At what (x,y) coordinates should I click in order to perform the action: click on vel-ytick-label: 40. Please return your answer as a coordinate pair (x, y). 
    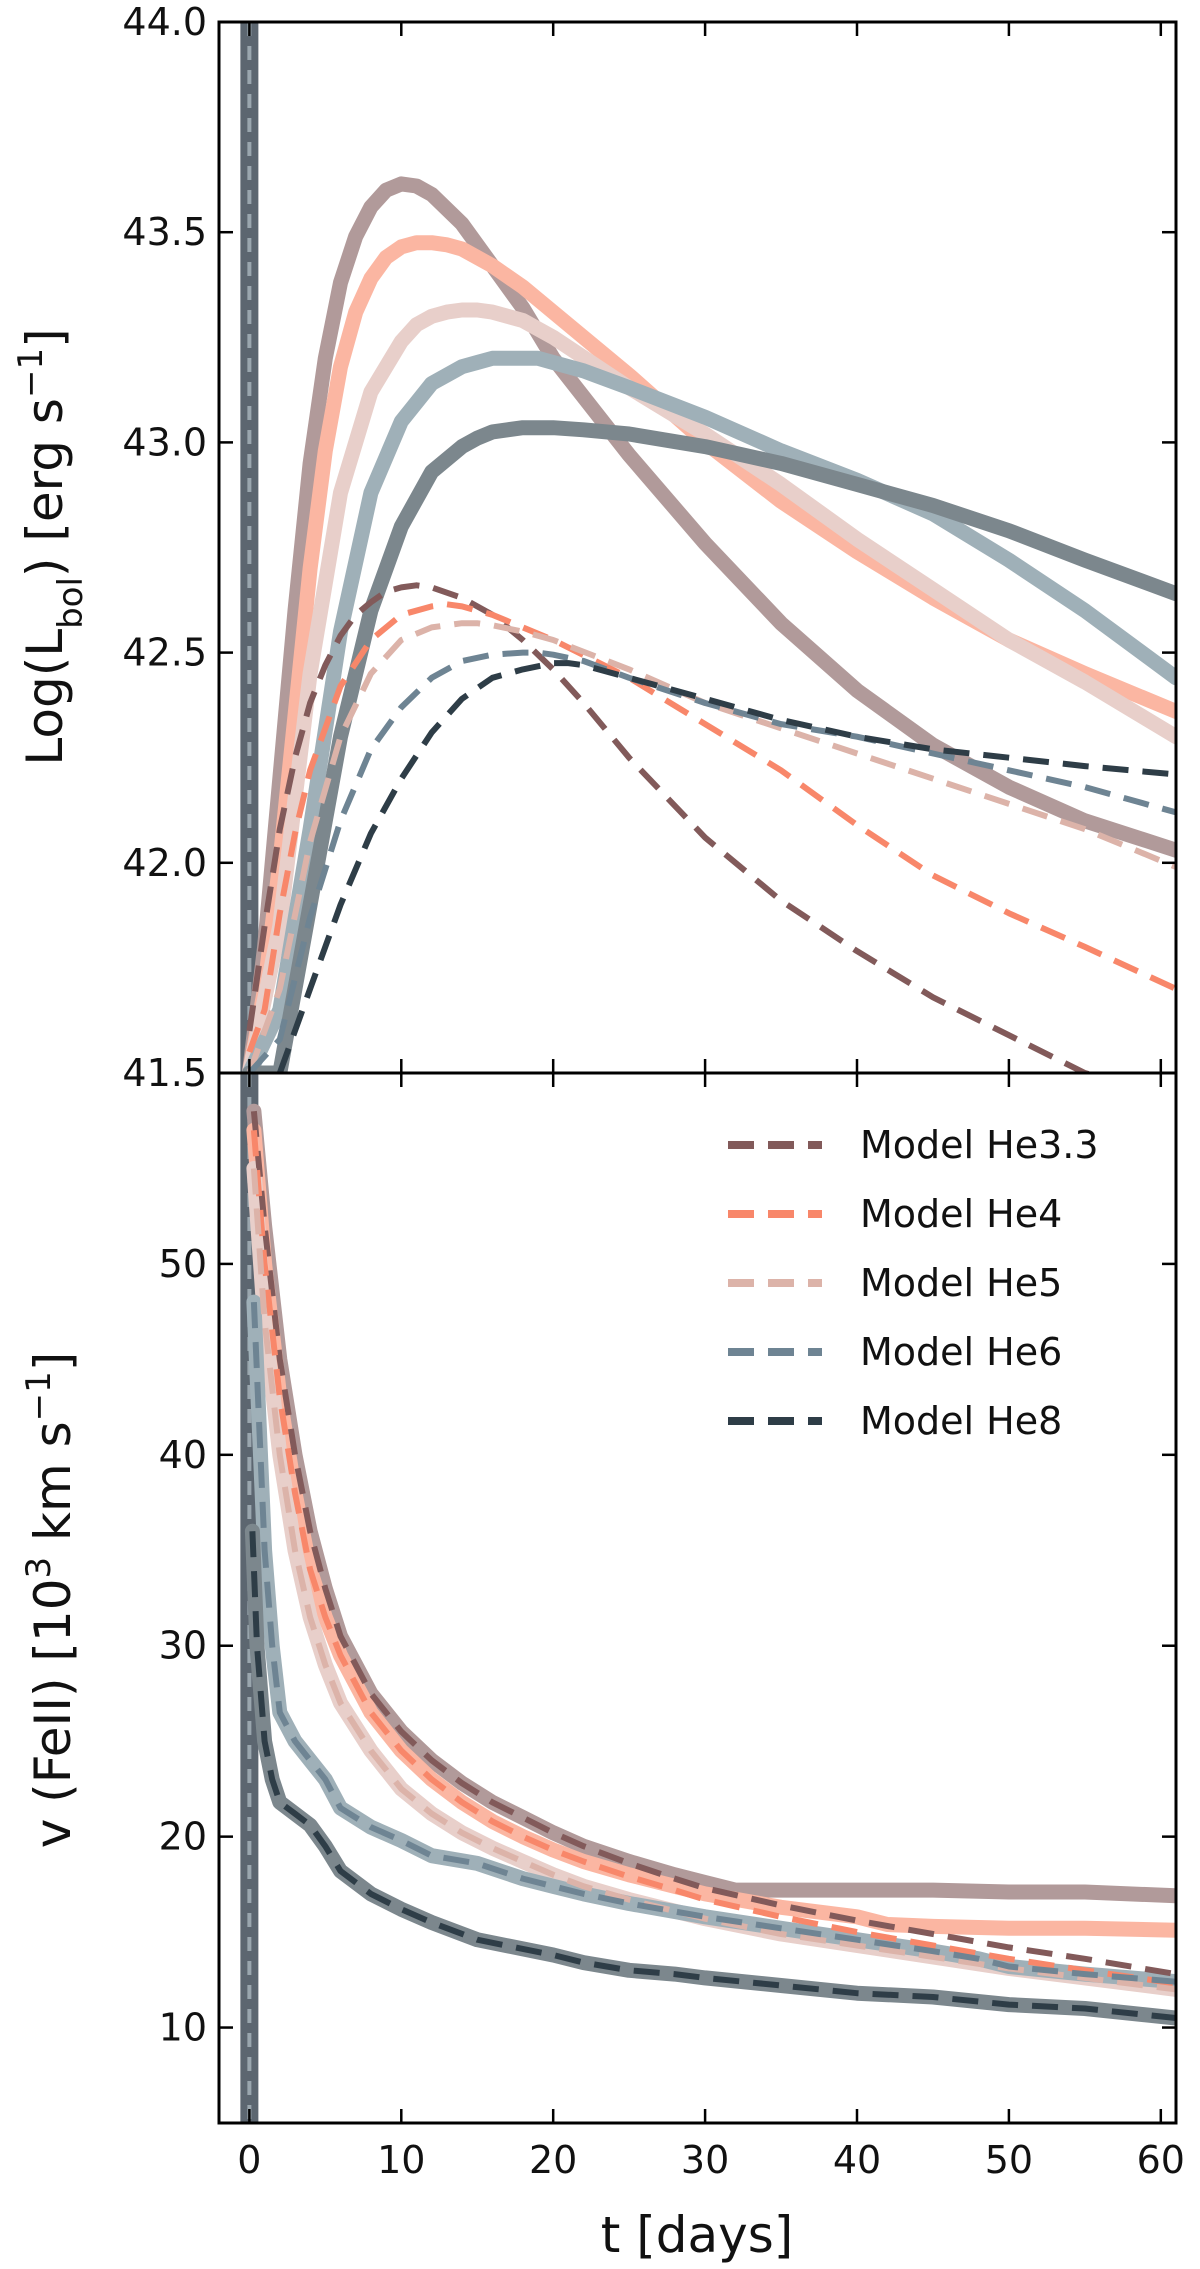
    Looking at the image, I should click on (183, 1455).